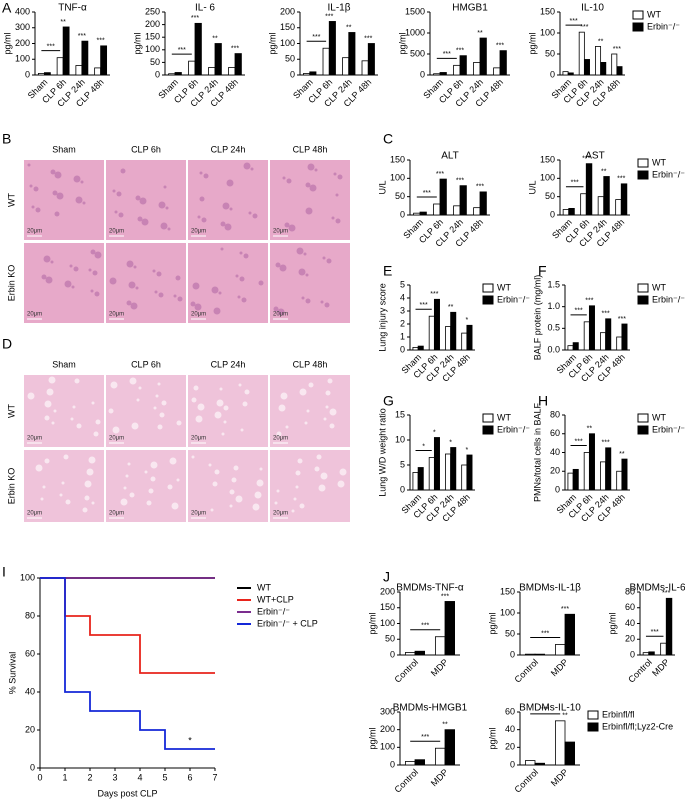 This screenshot has height=805, width=685. Describe the element at coordinates (470, 8) in the screenshot. I see `chart-title: HMGB1` at that location.